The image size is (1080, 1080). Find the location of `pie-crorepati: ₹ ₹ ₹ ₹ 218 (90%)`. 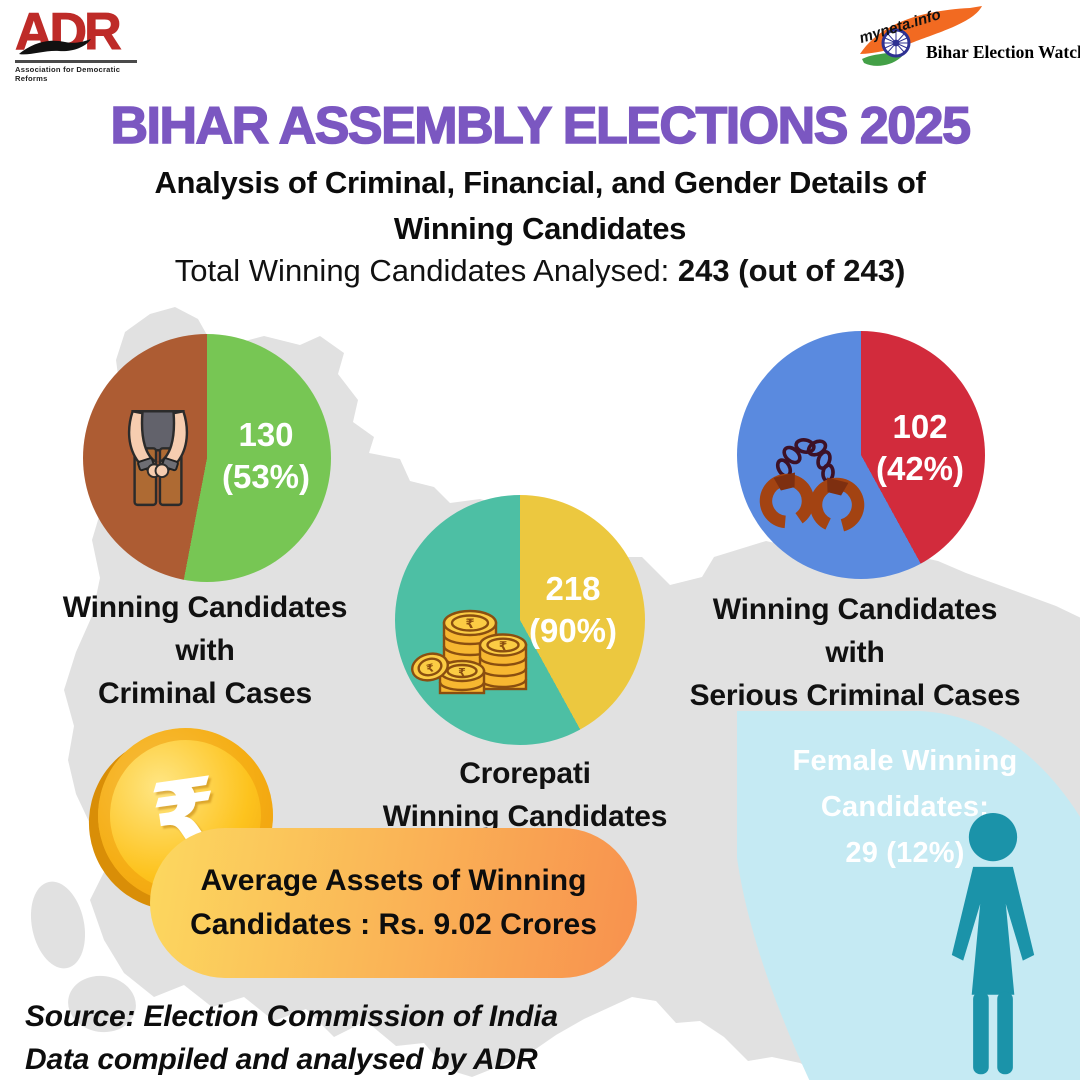

pie-crorepati: ₹ ₹ ₹ ₹ 218 (90%) is located at coordinates (520, 620).